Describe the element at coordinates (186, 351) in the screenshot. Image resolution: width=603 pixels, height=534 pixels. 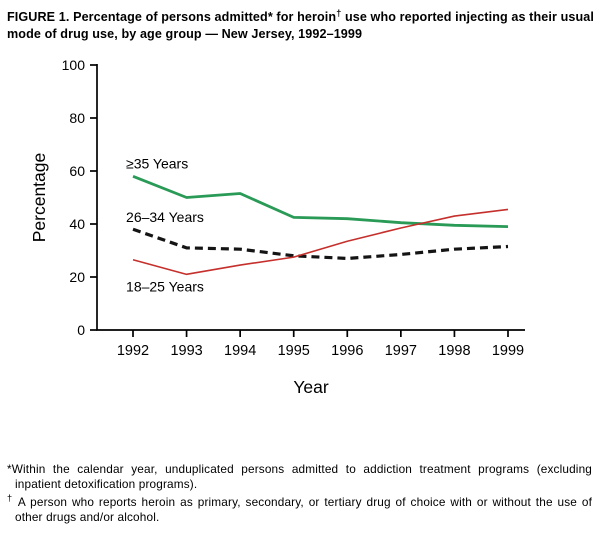
I see `x-tick-label: 1993` at that location.